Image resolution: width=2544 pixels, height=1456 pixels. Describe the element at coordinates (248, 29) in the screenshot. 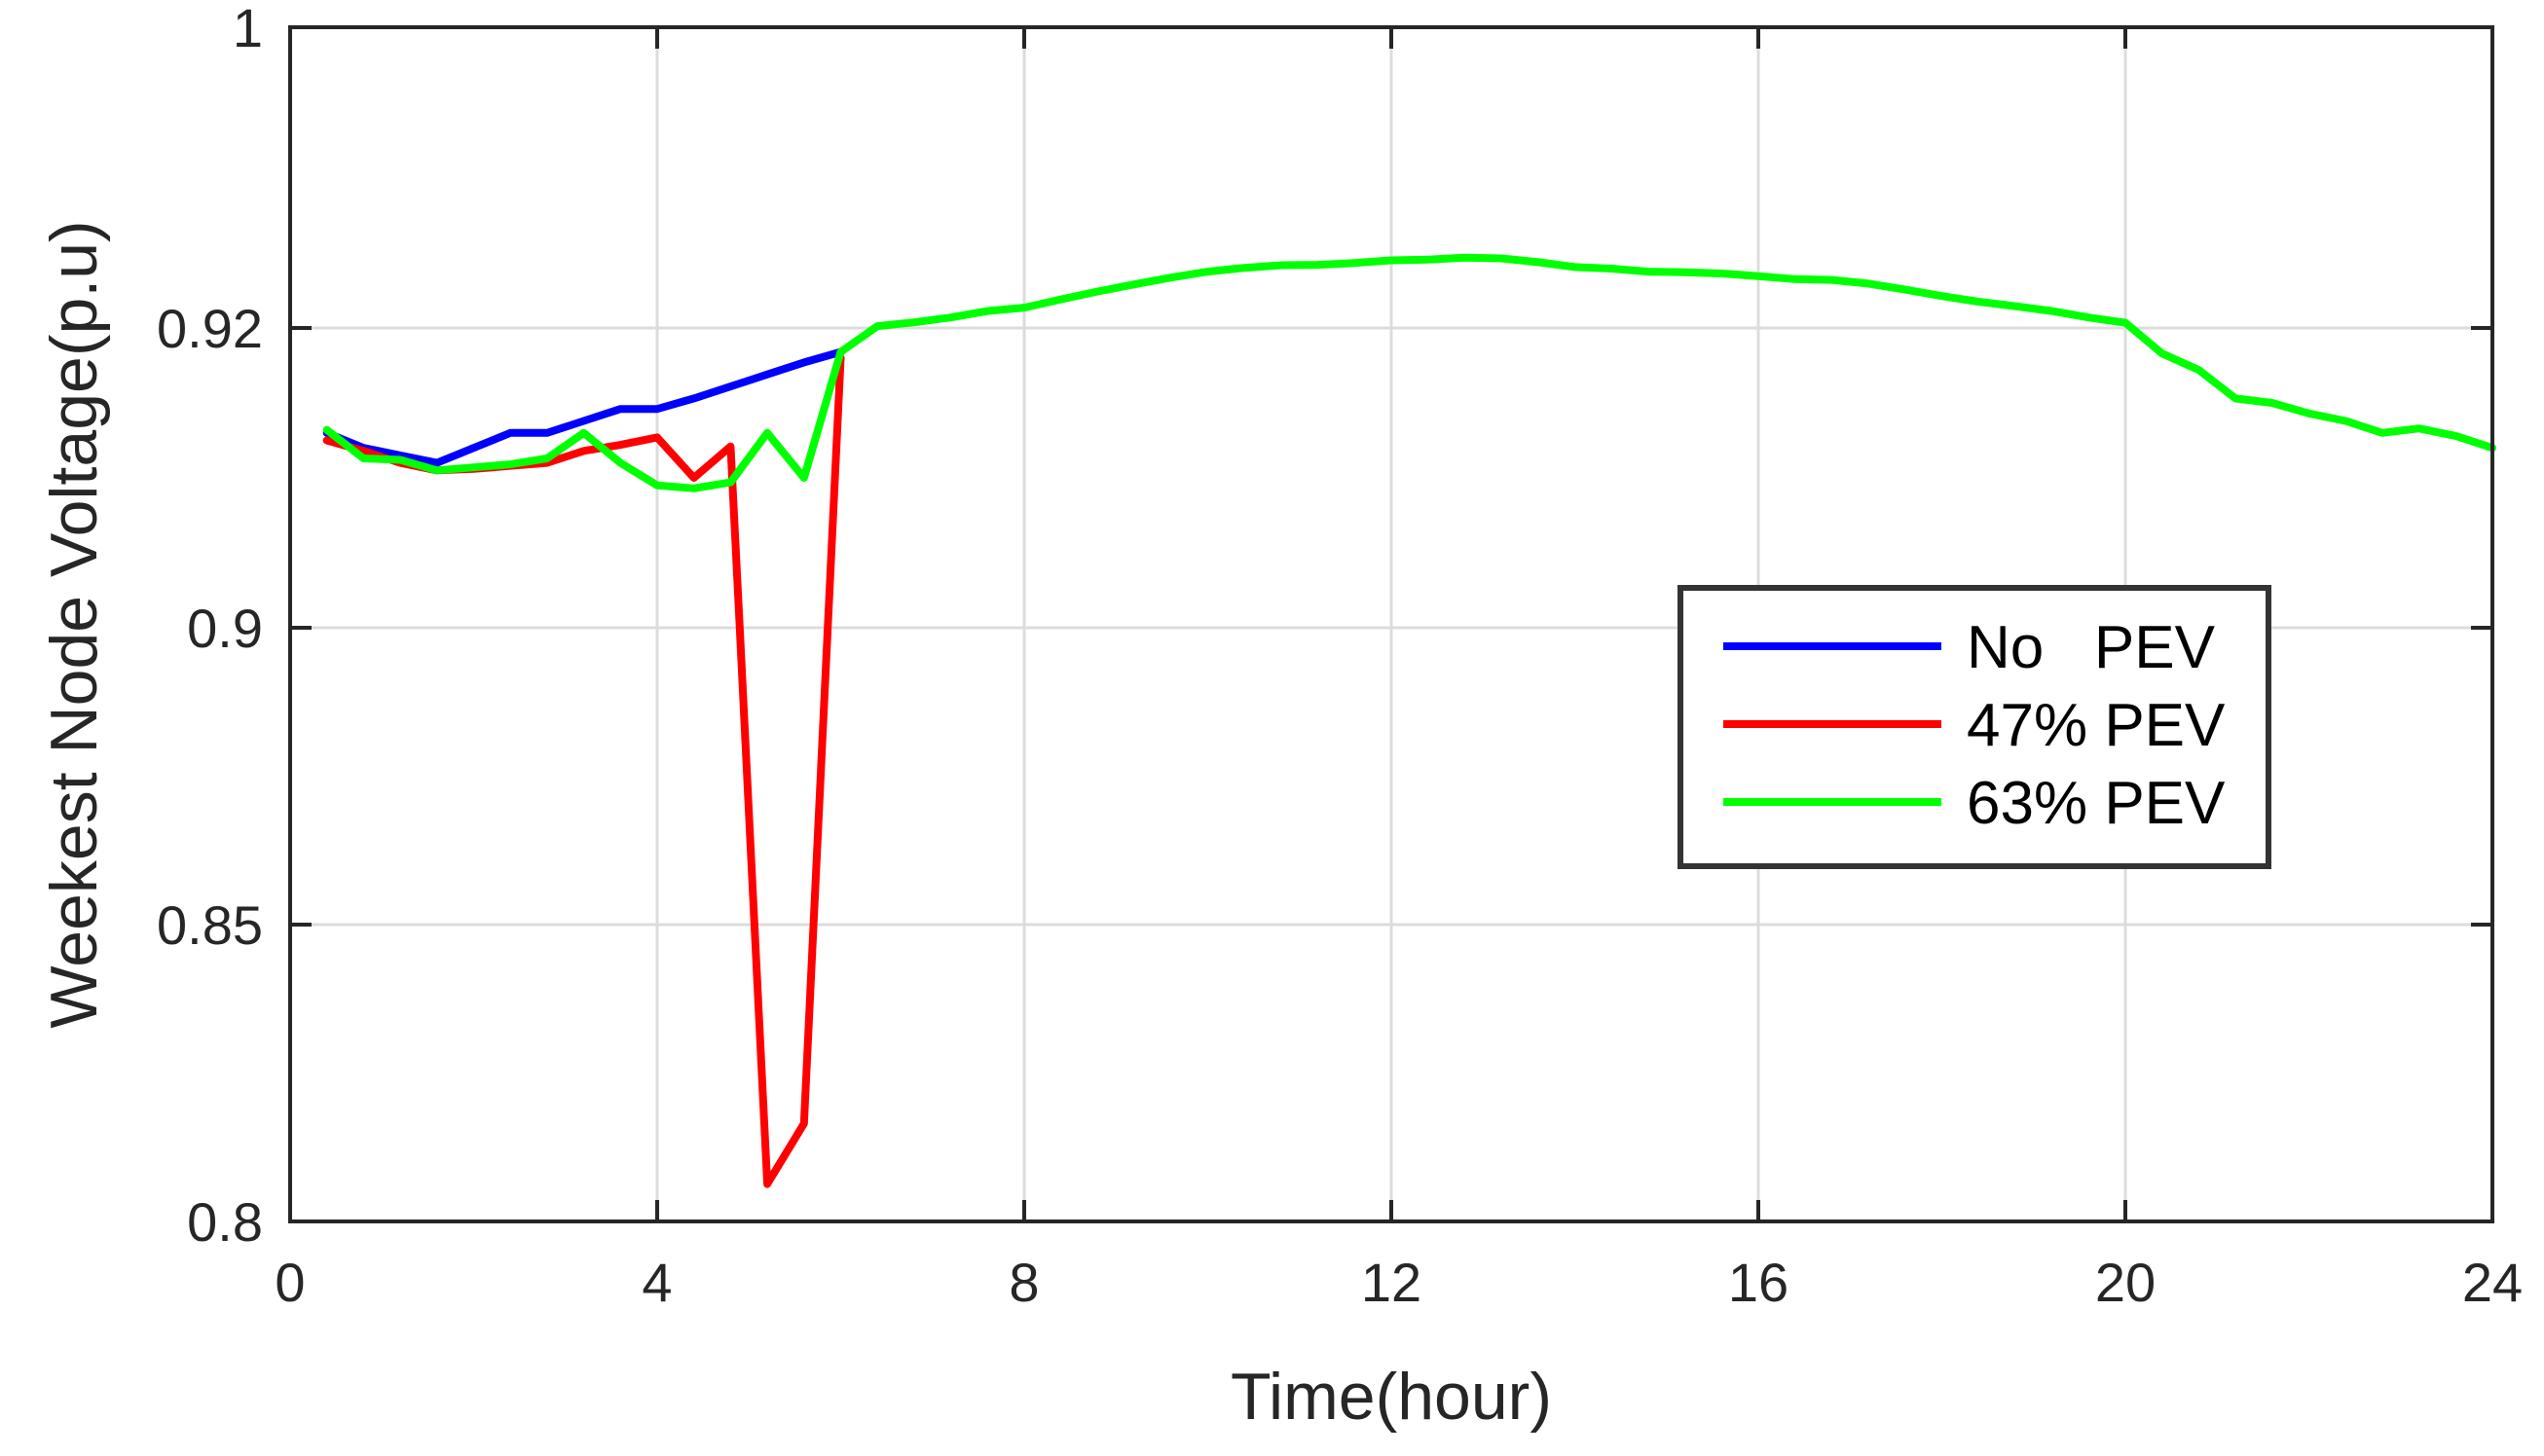

I see `y-tick-label: 1` at that location.